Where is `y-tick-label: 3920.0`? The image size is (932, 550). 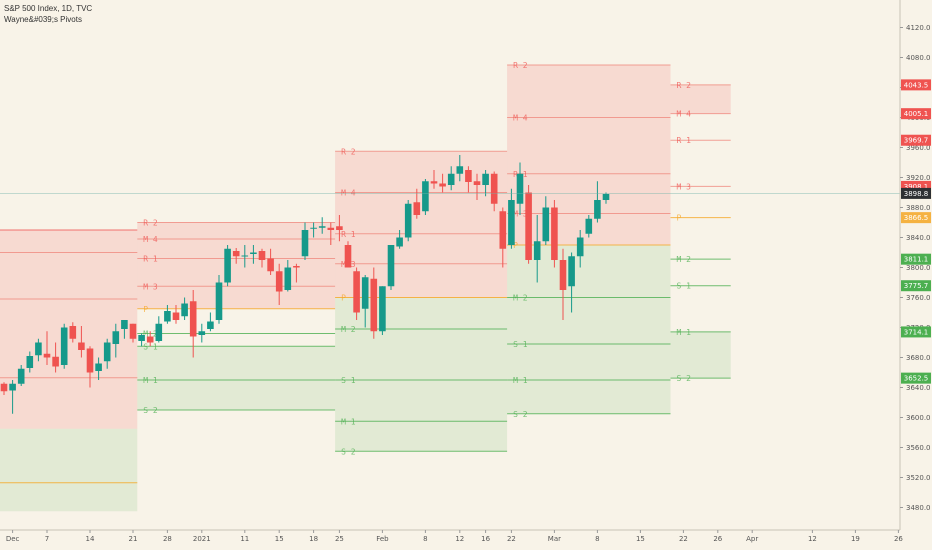 y-tick-label: 3920.0 is located at coordinates (918, 178).